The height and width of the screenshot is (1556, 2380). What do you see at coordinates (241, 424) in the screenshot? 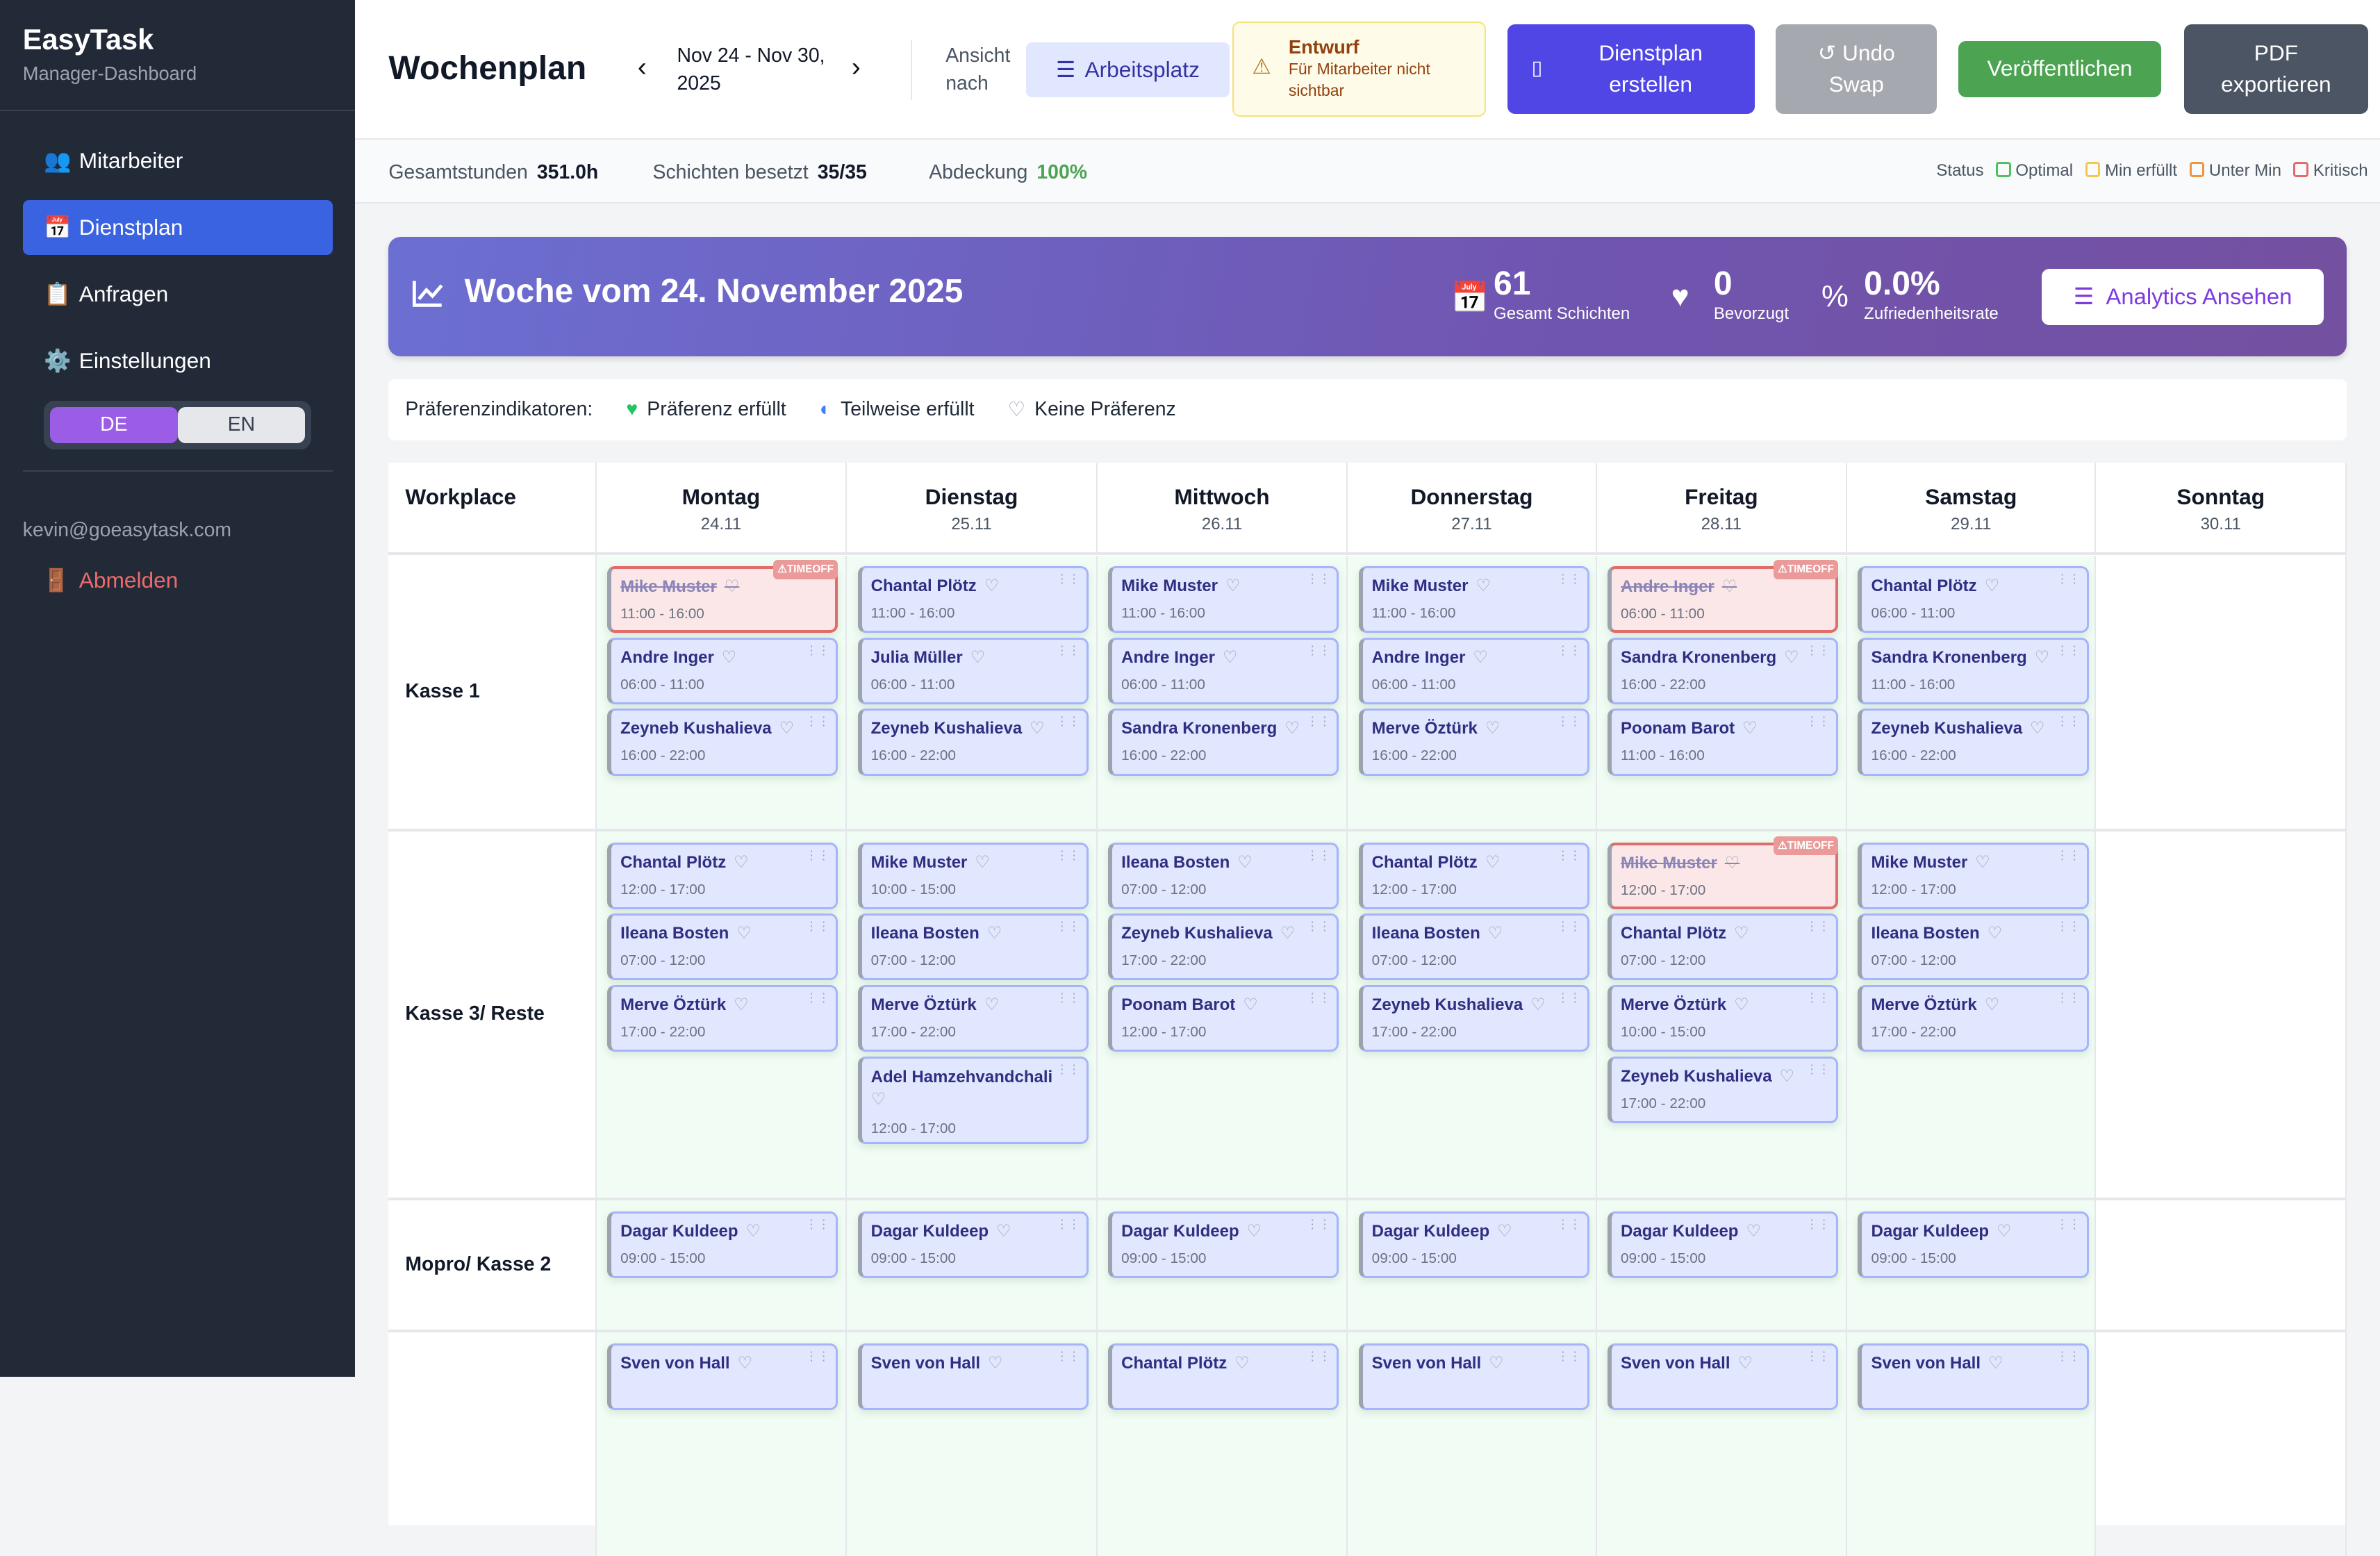
I see `lang-en-button: EN` at bounding box center [241, 424].